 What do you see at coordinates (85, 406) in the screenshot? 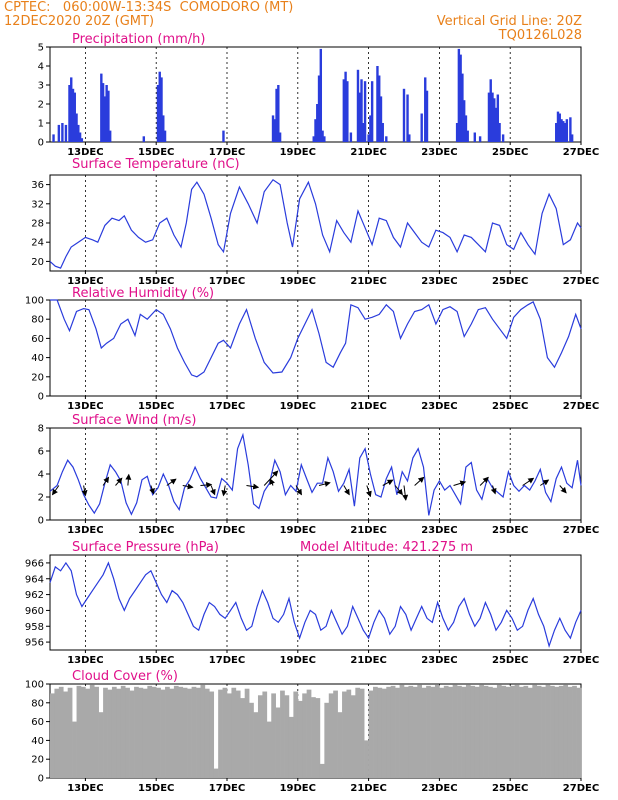
I see `x-tick-label: 13DEC` at bounding box center [85, 406].